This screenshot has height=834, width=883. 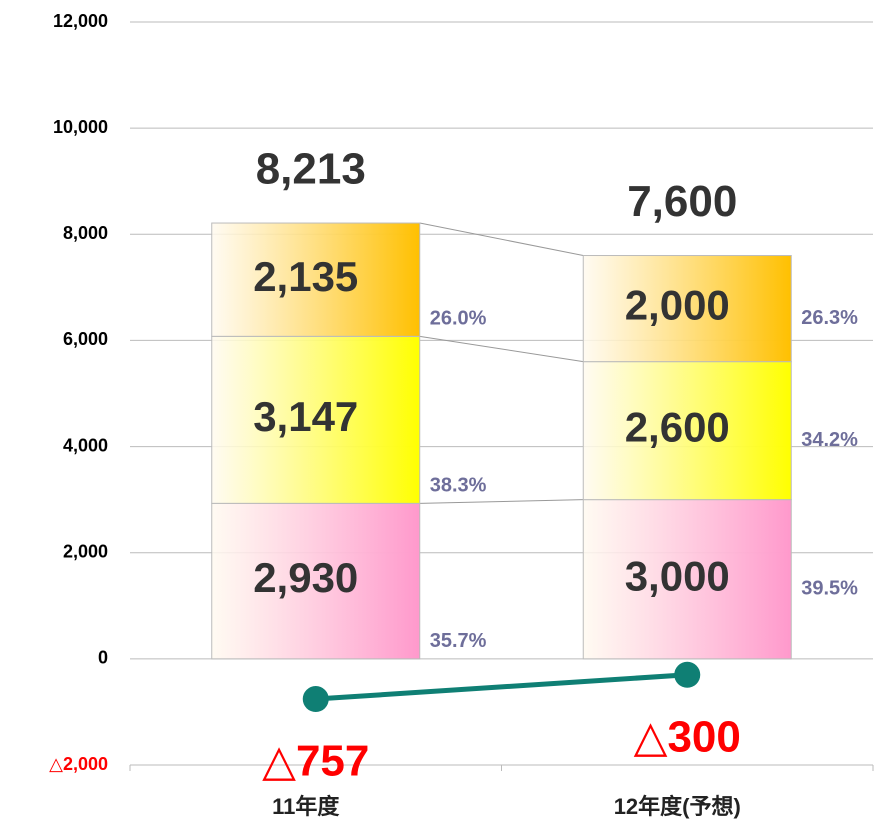 I want to click on percent-label: 26.0%, so click(x=458, y=319).